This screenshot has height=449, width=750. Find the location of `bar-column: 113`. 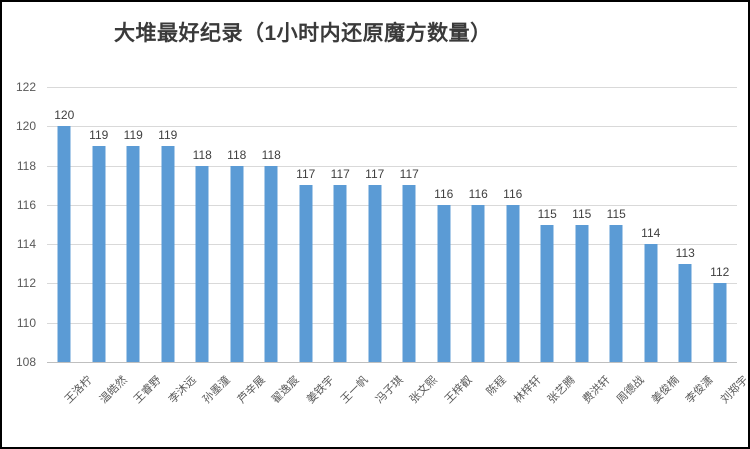

bar-column: 113 is located at coordinates (685, 224).